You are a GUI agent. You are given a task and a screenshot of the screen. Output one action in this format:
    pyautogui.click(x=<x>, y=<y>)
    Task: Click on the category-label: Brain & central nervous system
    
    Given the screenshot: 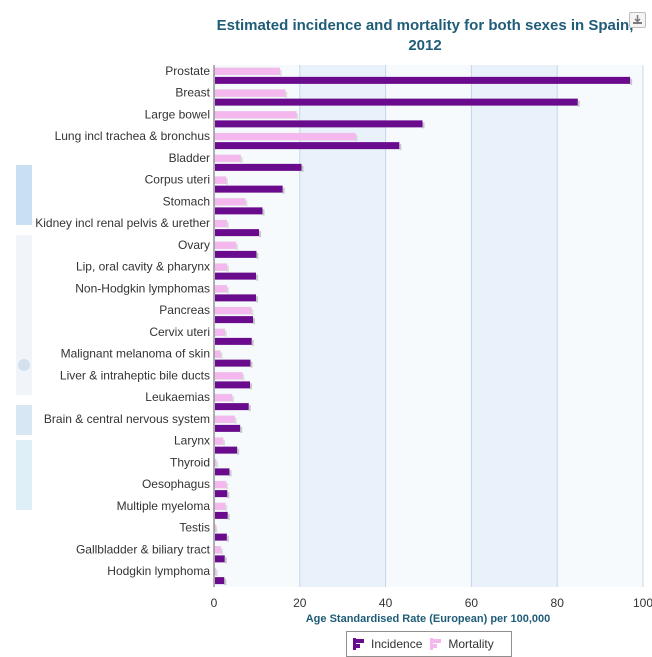 What is the action you would take?
    pyautogui.click(x=127, y=419)
    